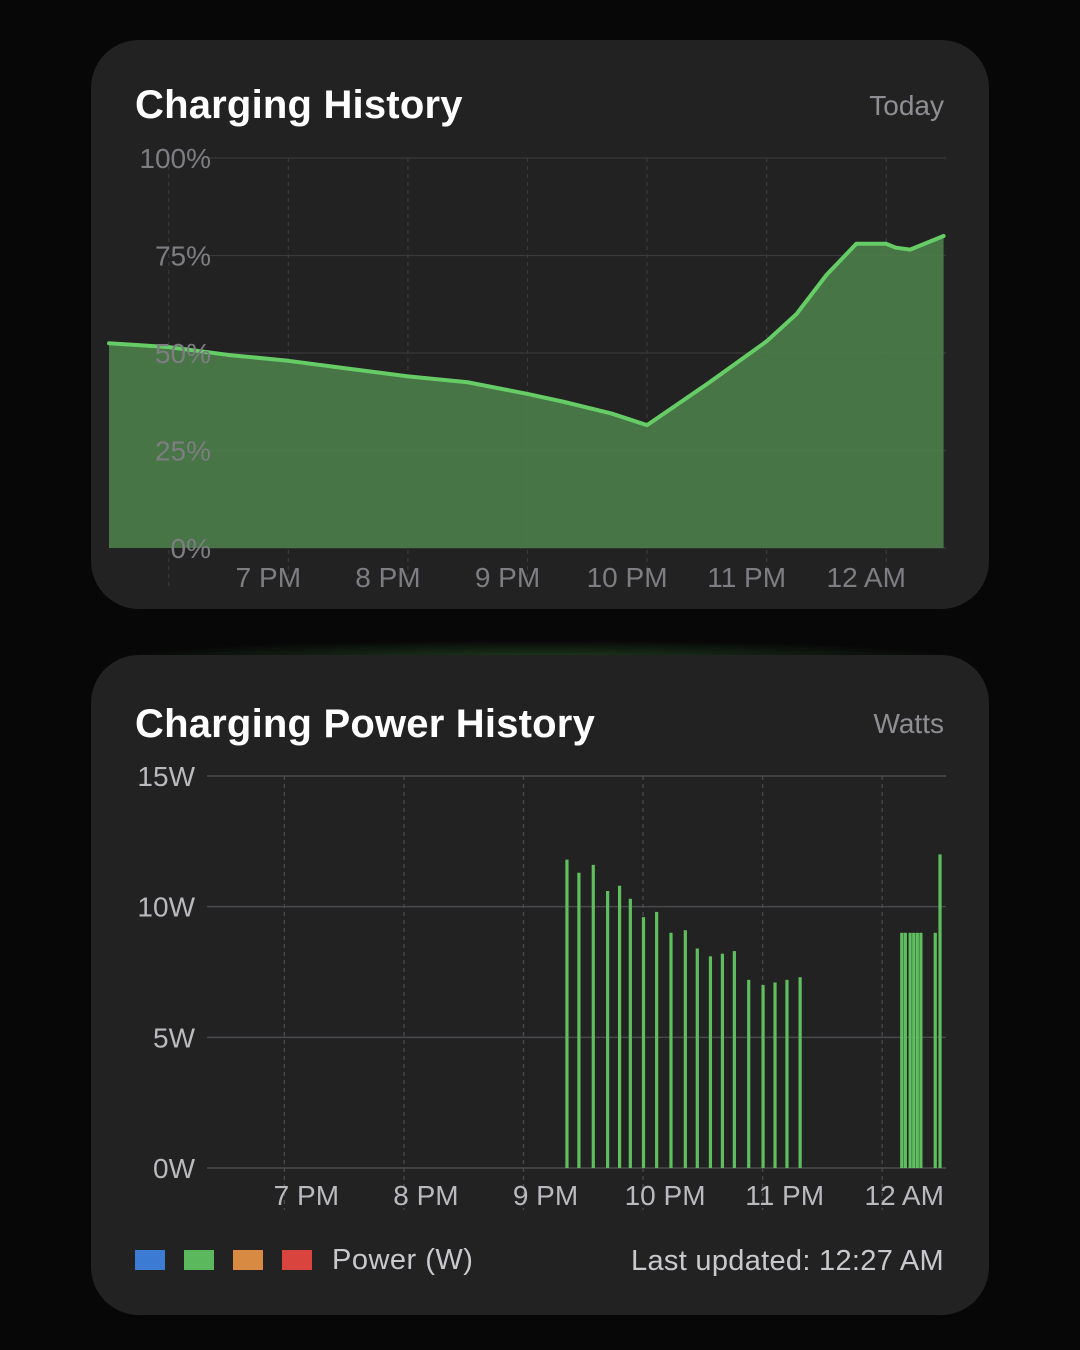  What do you see at coordinates (183, 353) in the screenshot?
I see `y-tick-label: 50%` at bounding box center [183, 353].